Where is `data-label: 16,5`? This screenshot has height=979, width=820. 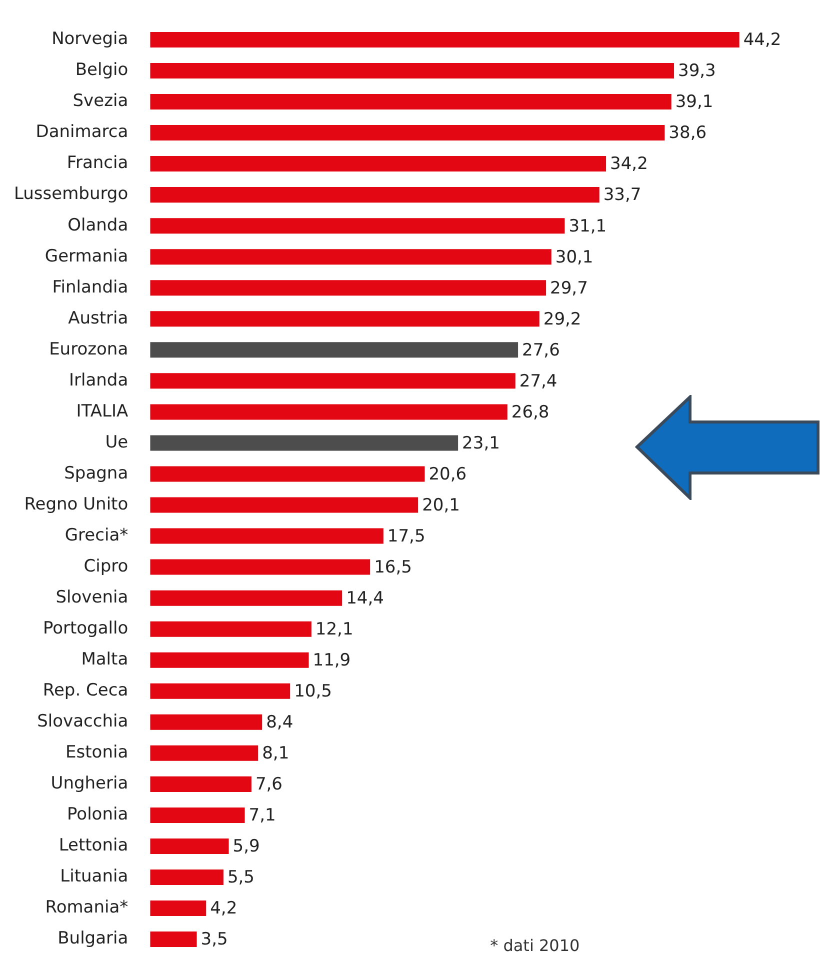 data-label: 16,5 is located at coordinates (393, 567).